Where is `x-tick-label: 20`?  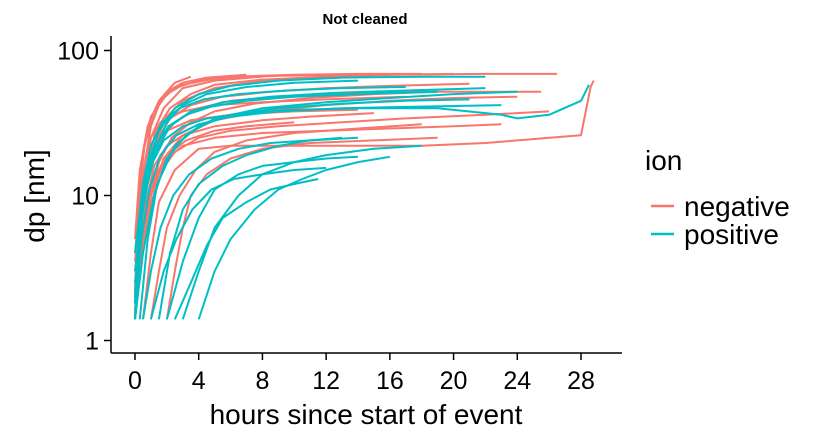
x-tick-label: 20 is located at coordinates (454, 381).